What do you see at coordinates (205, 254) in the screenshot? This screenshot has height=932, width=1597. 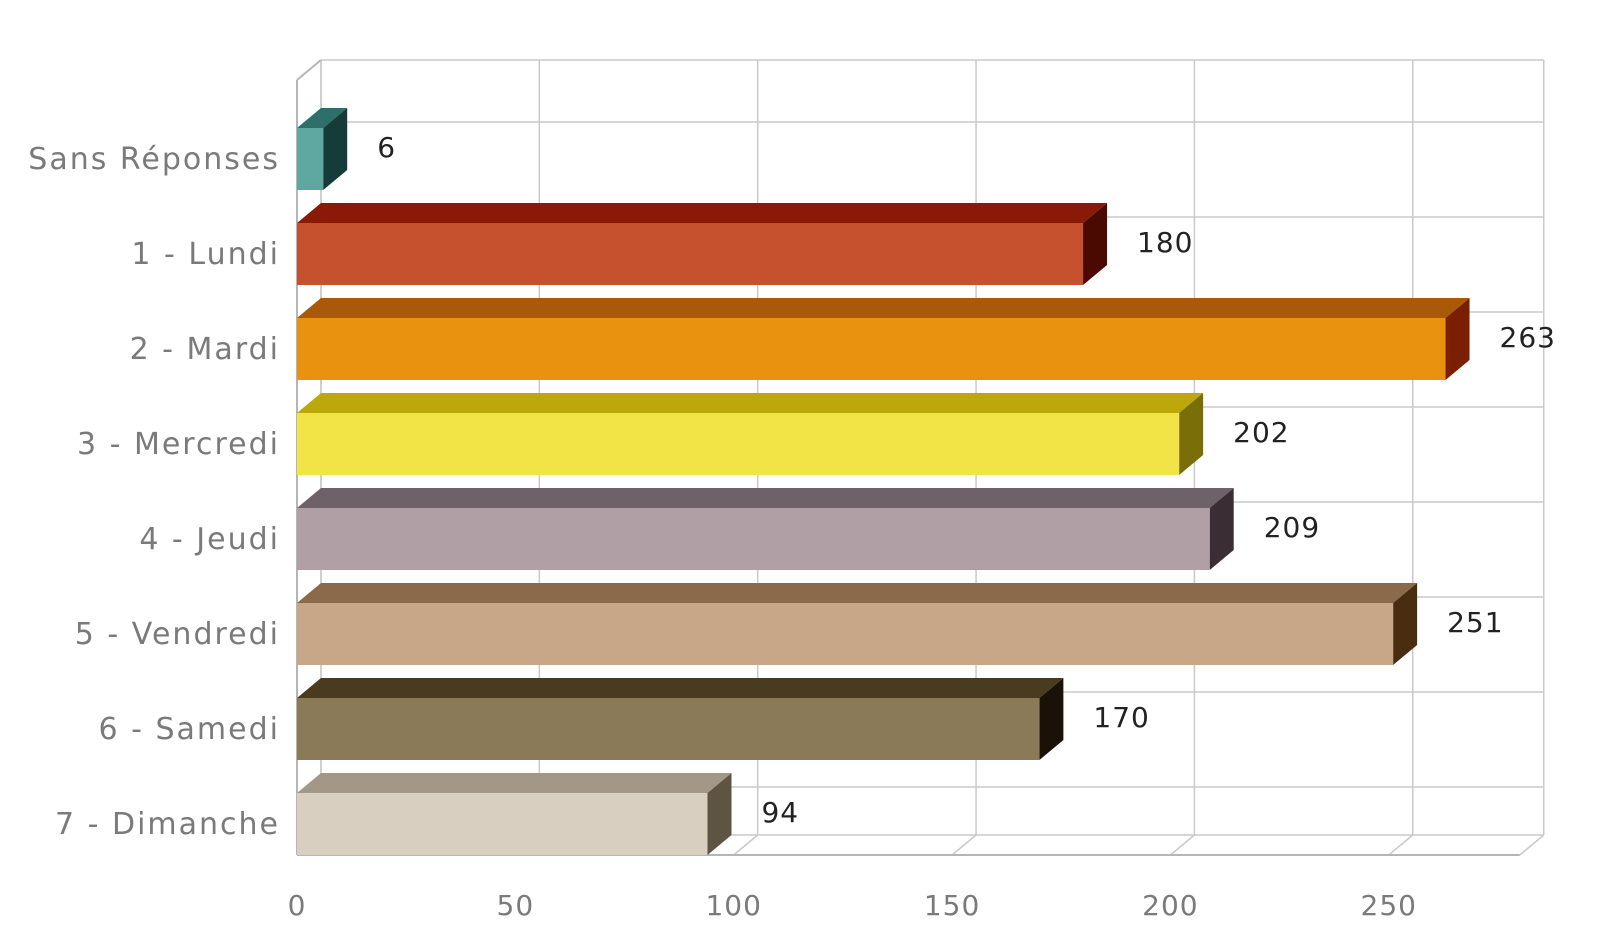 I see `category-label: 1 - Lundi` at bounding box center [205, 254].